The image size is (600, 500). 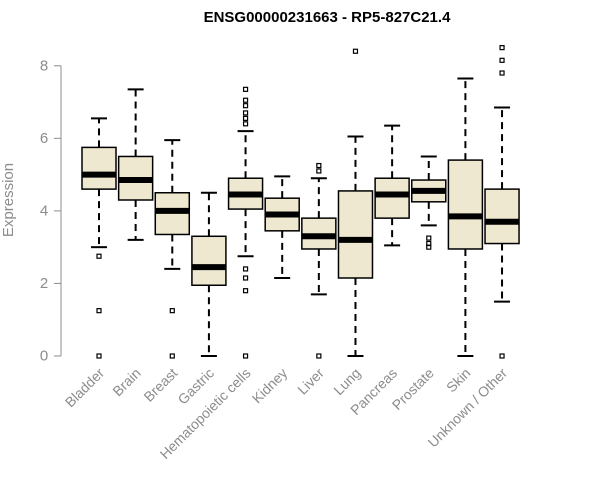 I want to click on y-tick-label: 4, so click(x=44, y=210).